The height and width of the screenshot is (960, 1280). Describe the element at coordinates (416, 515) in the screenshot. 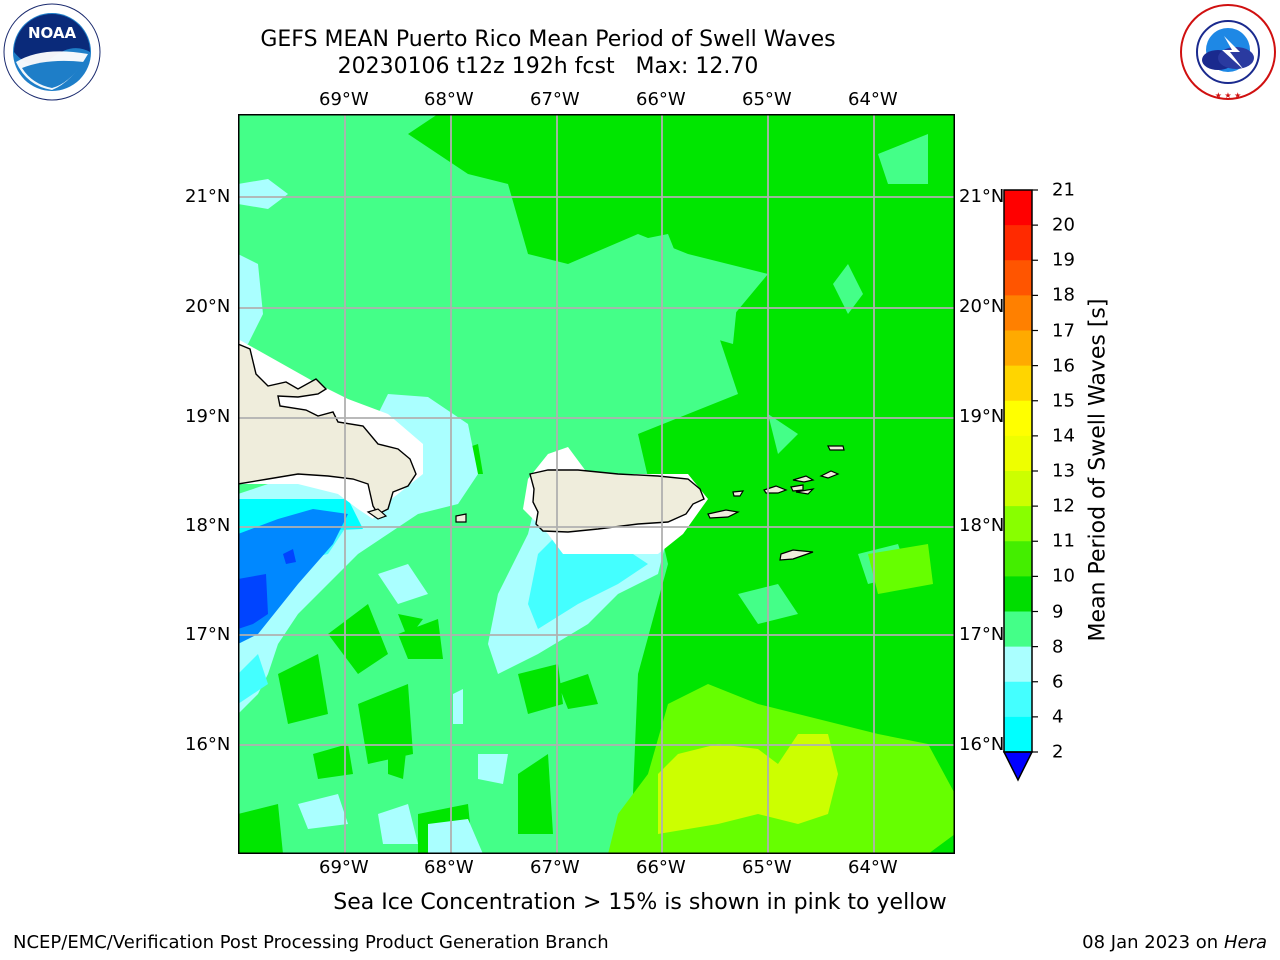

I see `hispaniola-detail` at that location.